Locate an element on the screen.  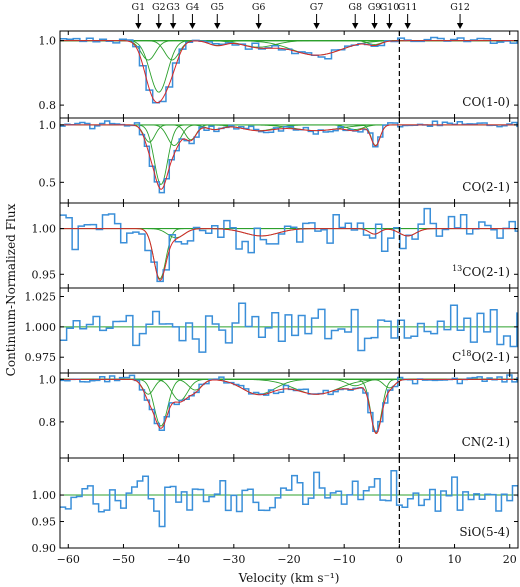
component-label-g4: G4 is located at coordinates (193, 7).